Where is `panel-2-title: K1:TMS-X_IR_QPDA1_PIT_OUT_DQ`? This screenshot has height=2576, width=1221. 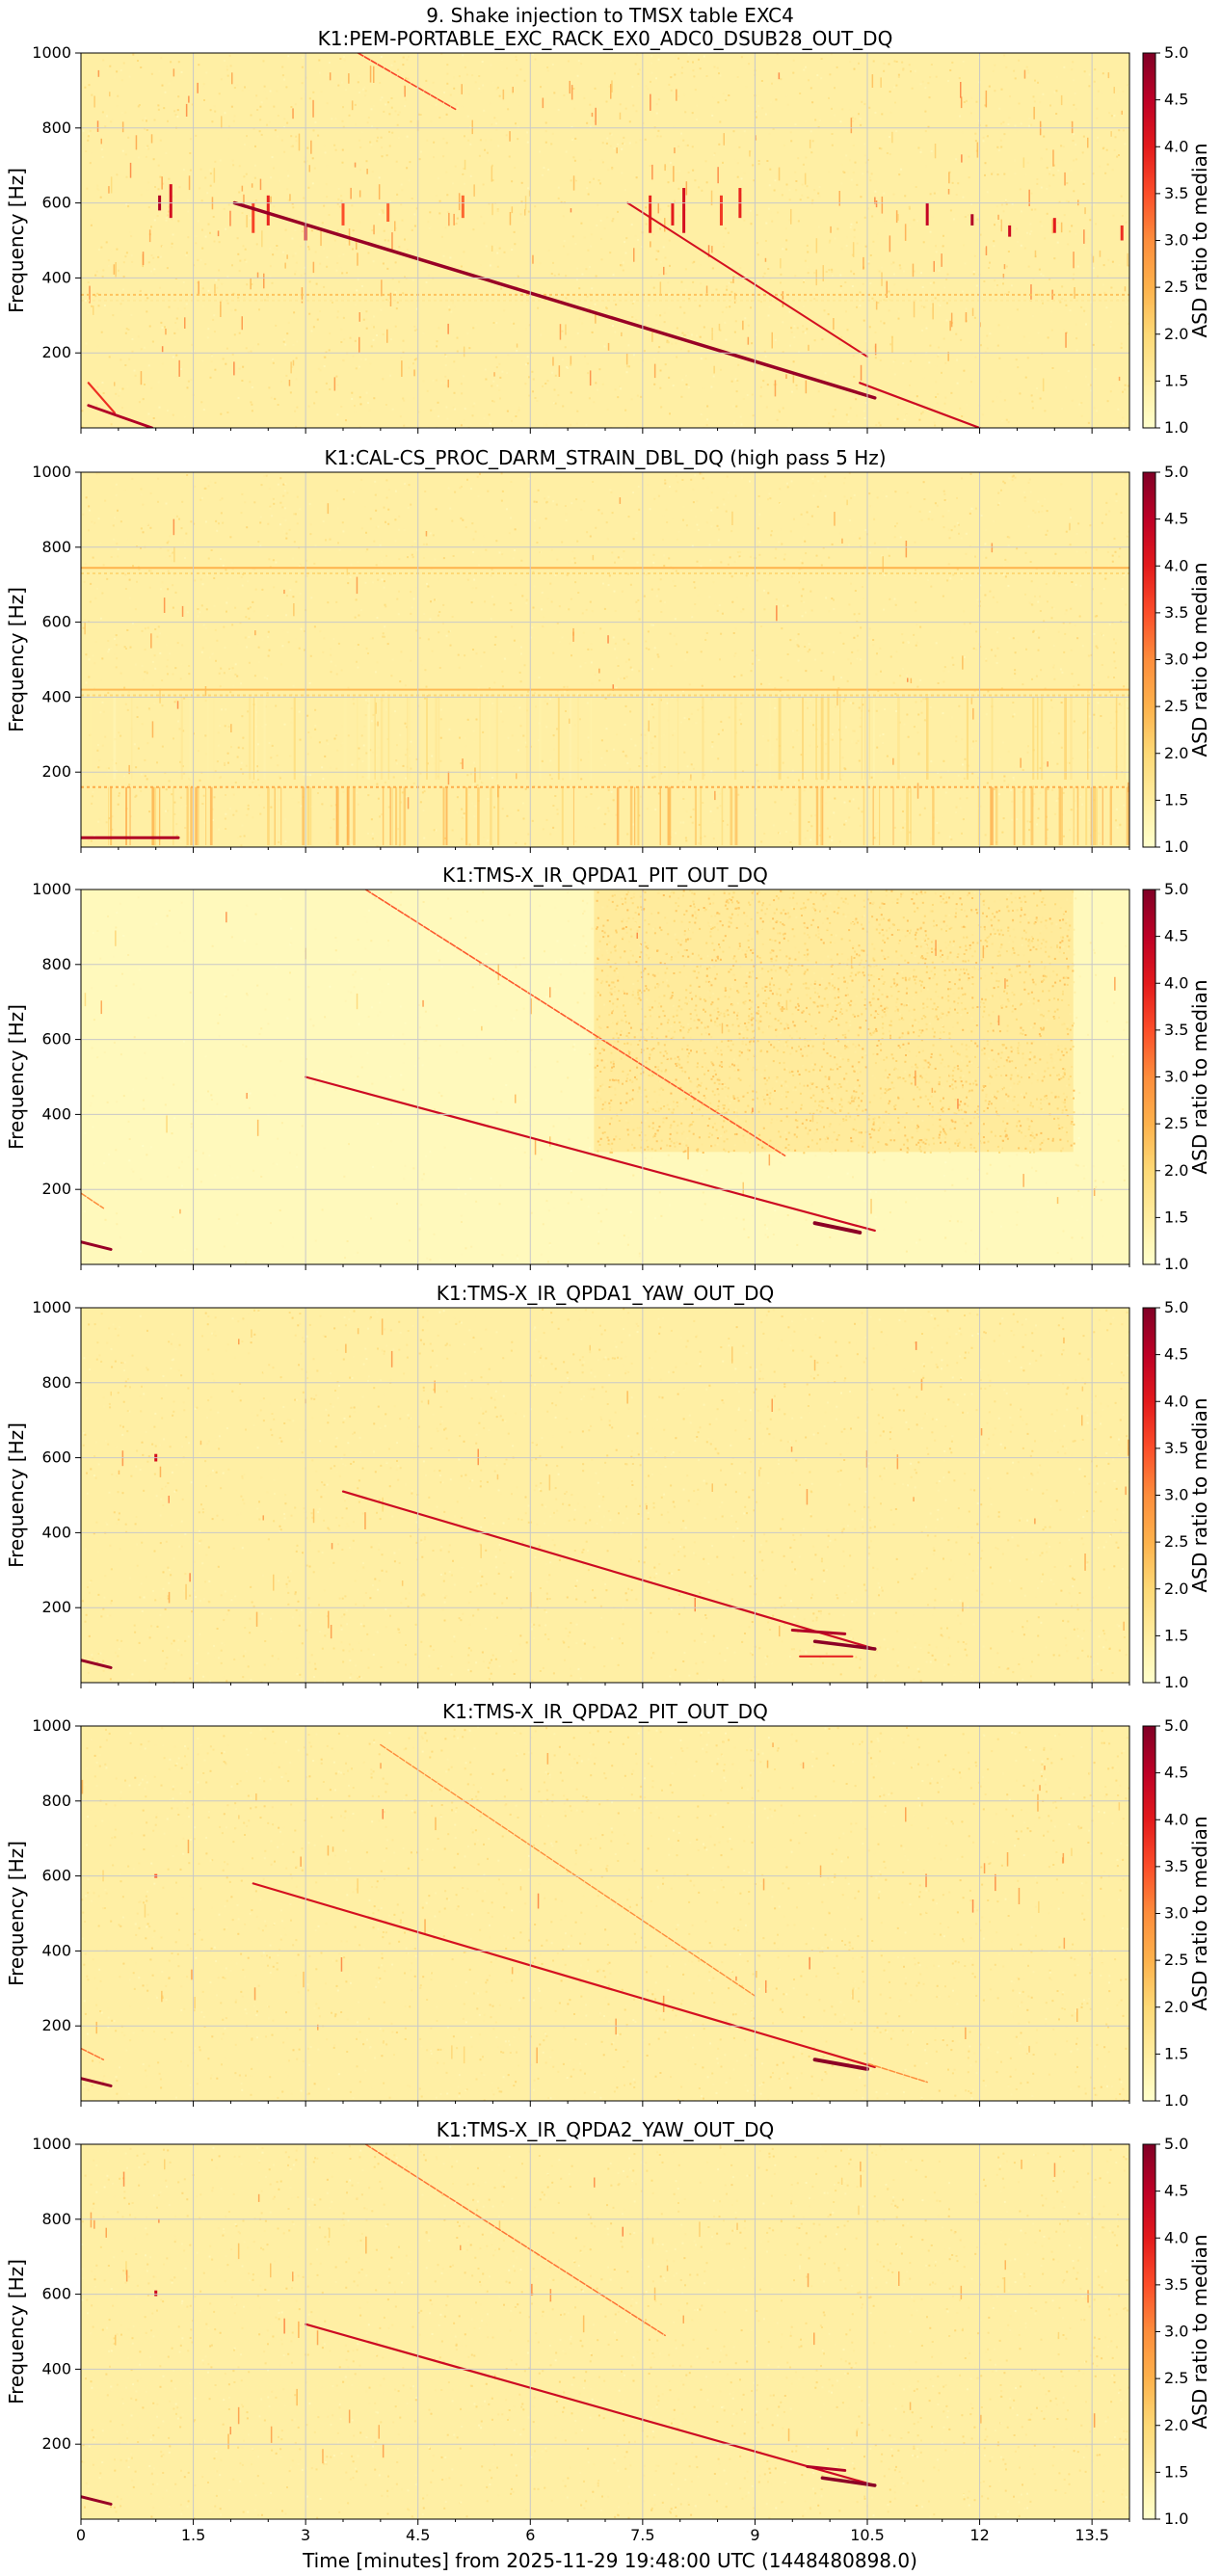 panel-2-title: K1:TMS-X_IR_QPDA1_PIT_OUT_DQ is located at coordinates (605, 875).